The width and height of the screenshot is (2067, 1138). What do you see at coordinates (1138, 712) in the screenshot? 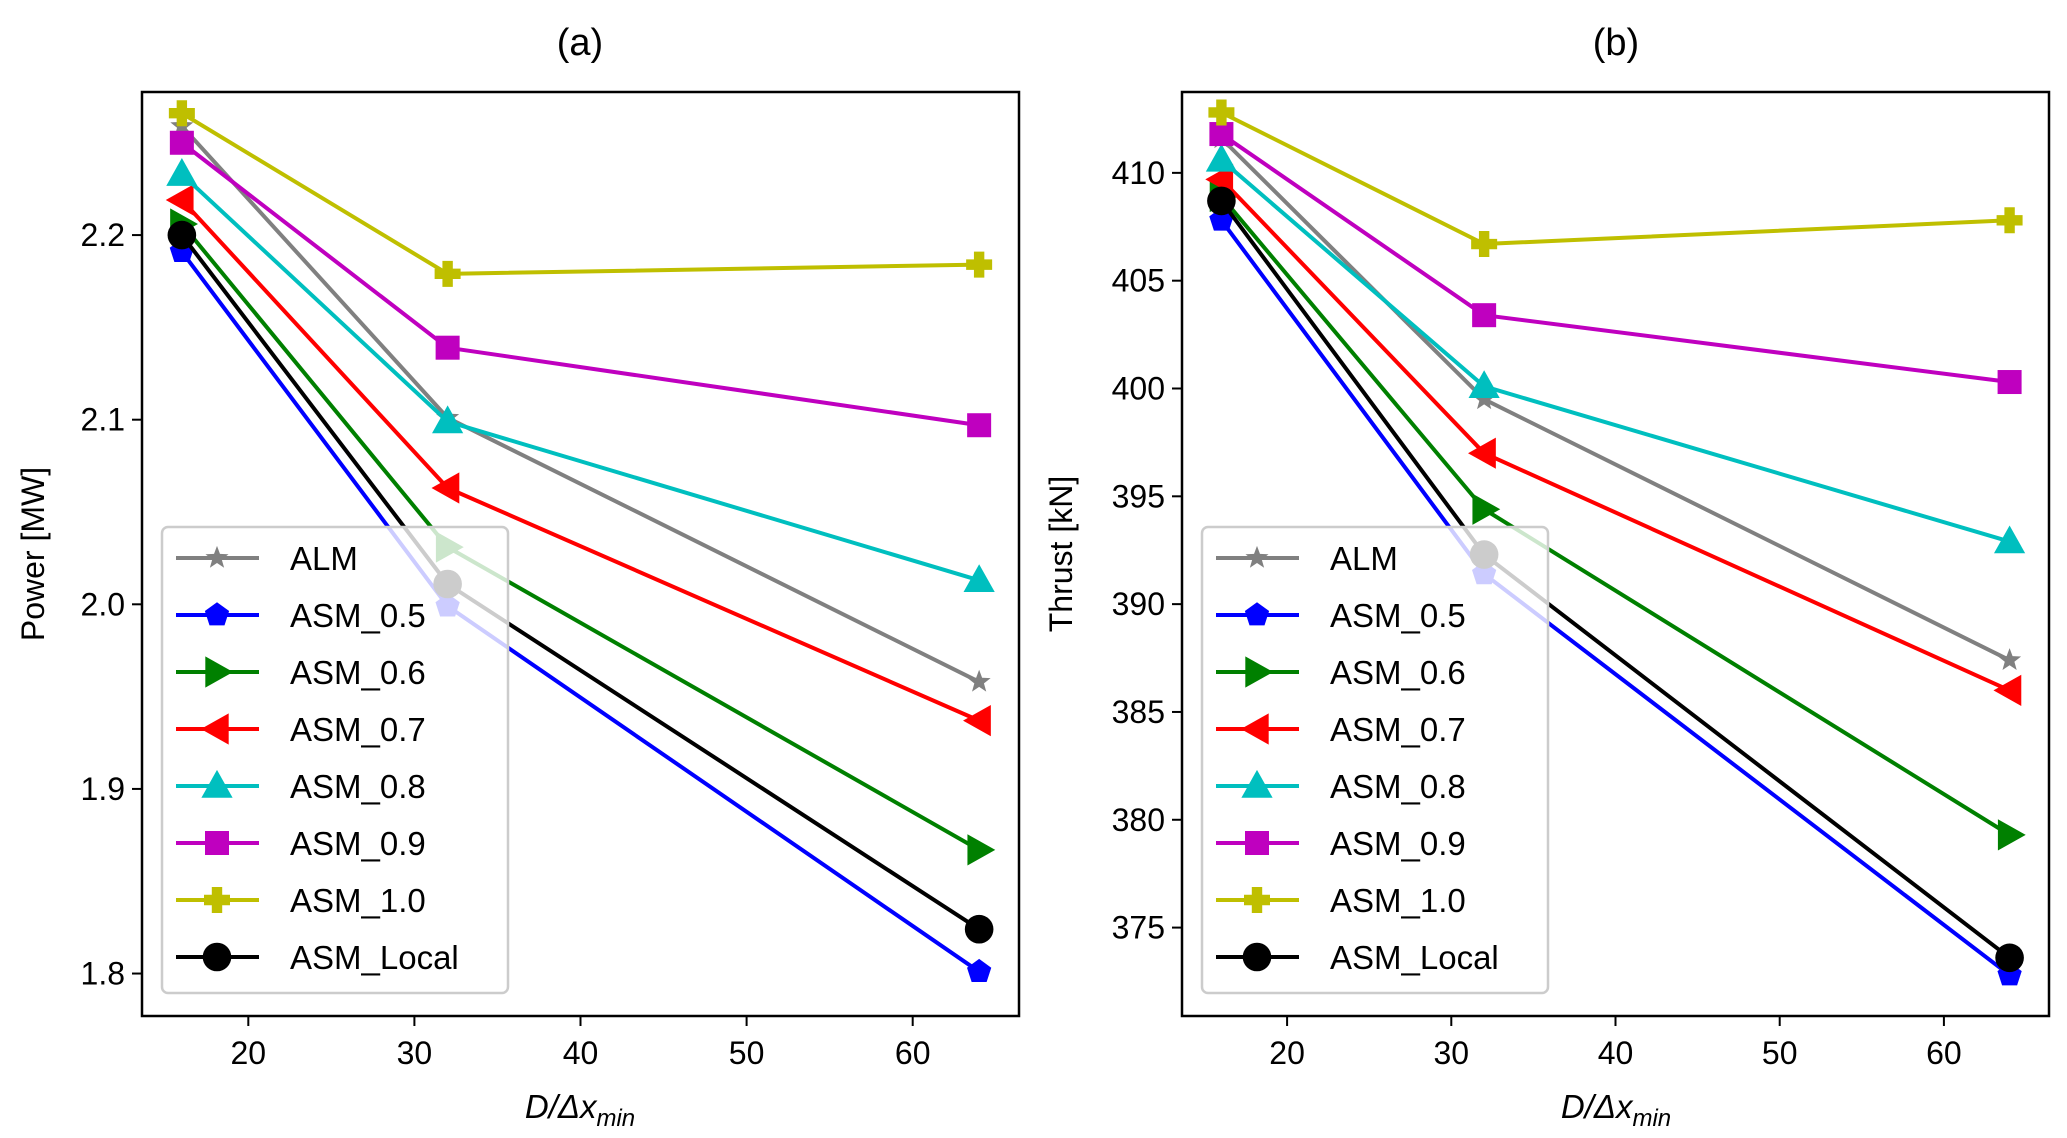
I see `y-tick-label: 385` at bounding box center [1138, 712].